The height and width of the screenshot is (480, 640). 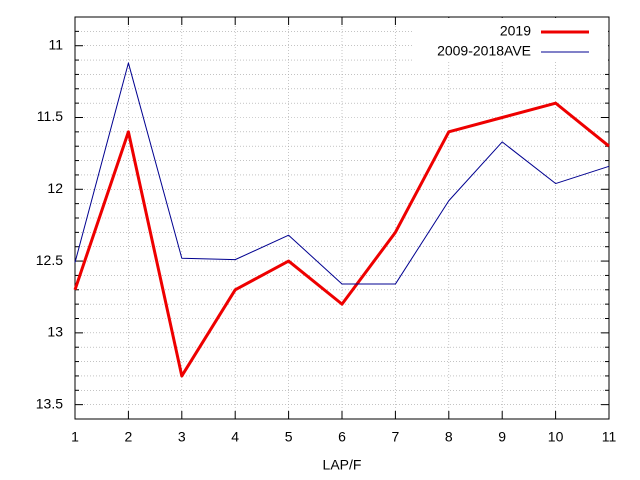 I want to click on legend-label: 2019, so click(x=515, y=31).